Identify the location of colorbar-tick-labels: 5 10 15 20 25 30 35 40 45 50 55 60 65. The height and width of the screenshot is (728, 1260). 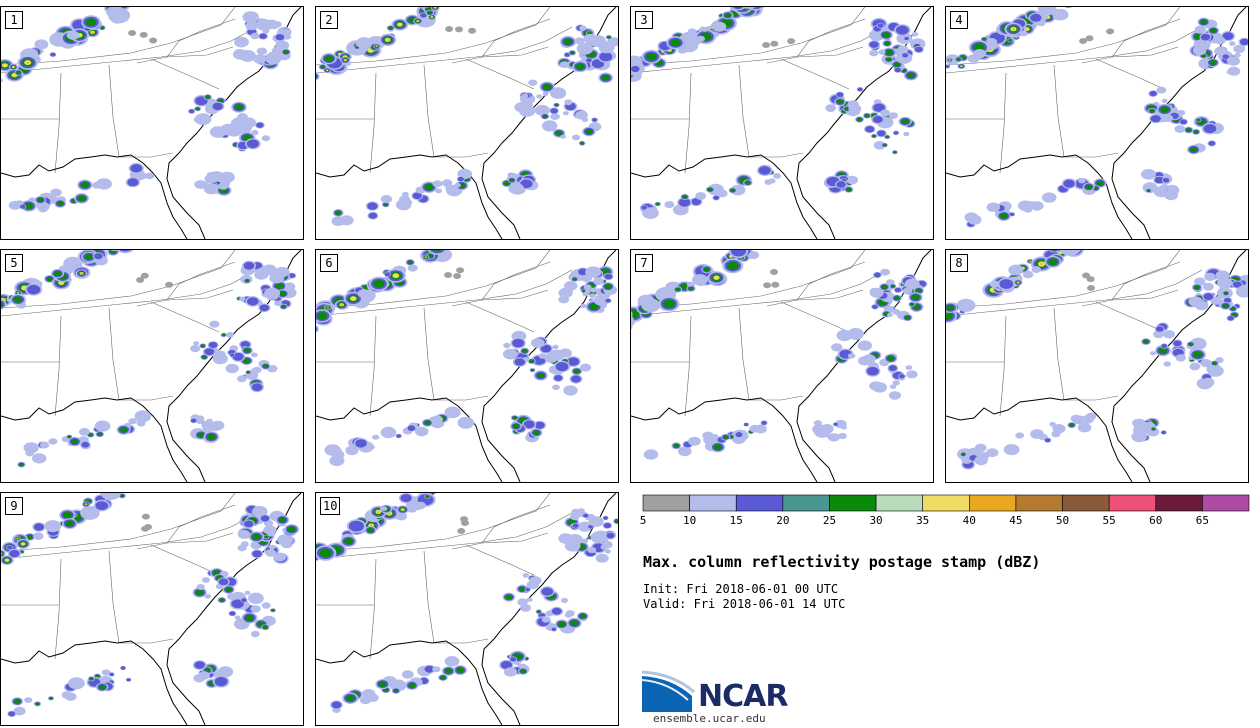
(945, 522).